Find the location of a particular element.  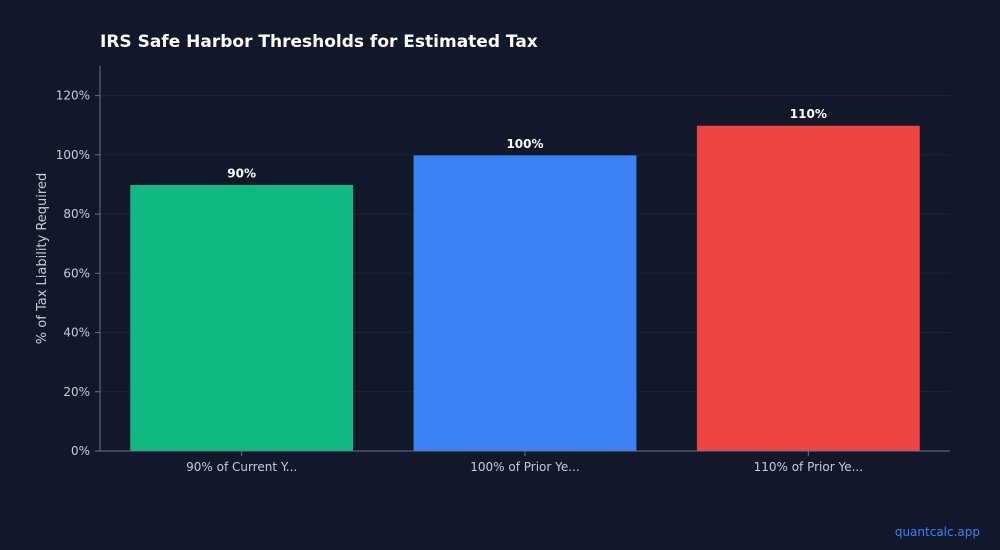

bar-value-label: 90% is located at coordinates (241, 173).